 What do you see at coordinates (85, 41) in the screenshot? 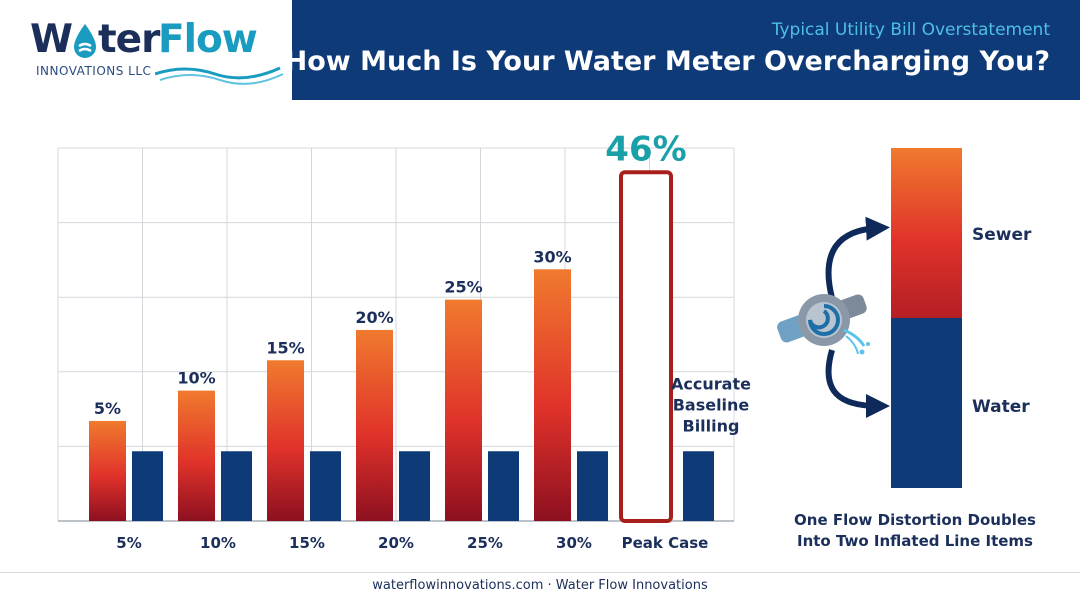
I see `water-drop-icon` at bounding box center [85, 41].